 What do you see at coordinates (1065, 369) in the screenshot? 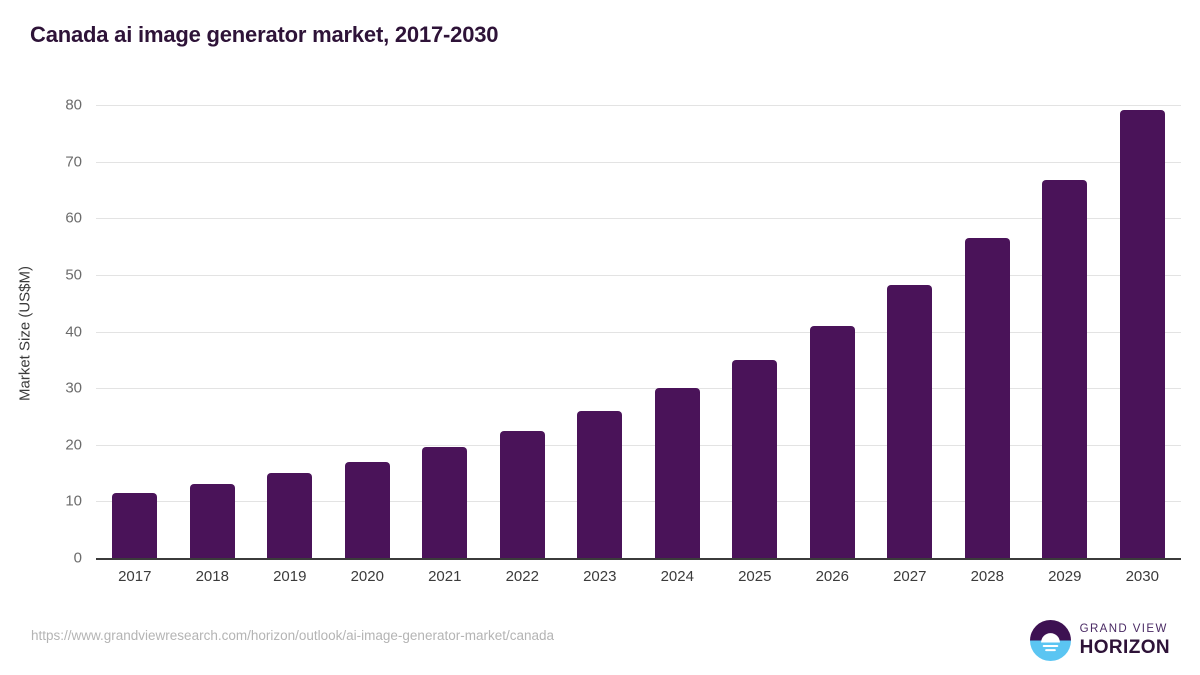
I see `bar-2029` at bounding box center [1065, 369].